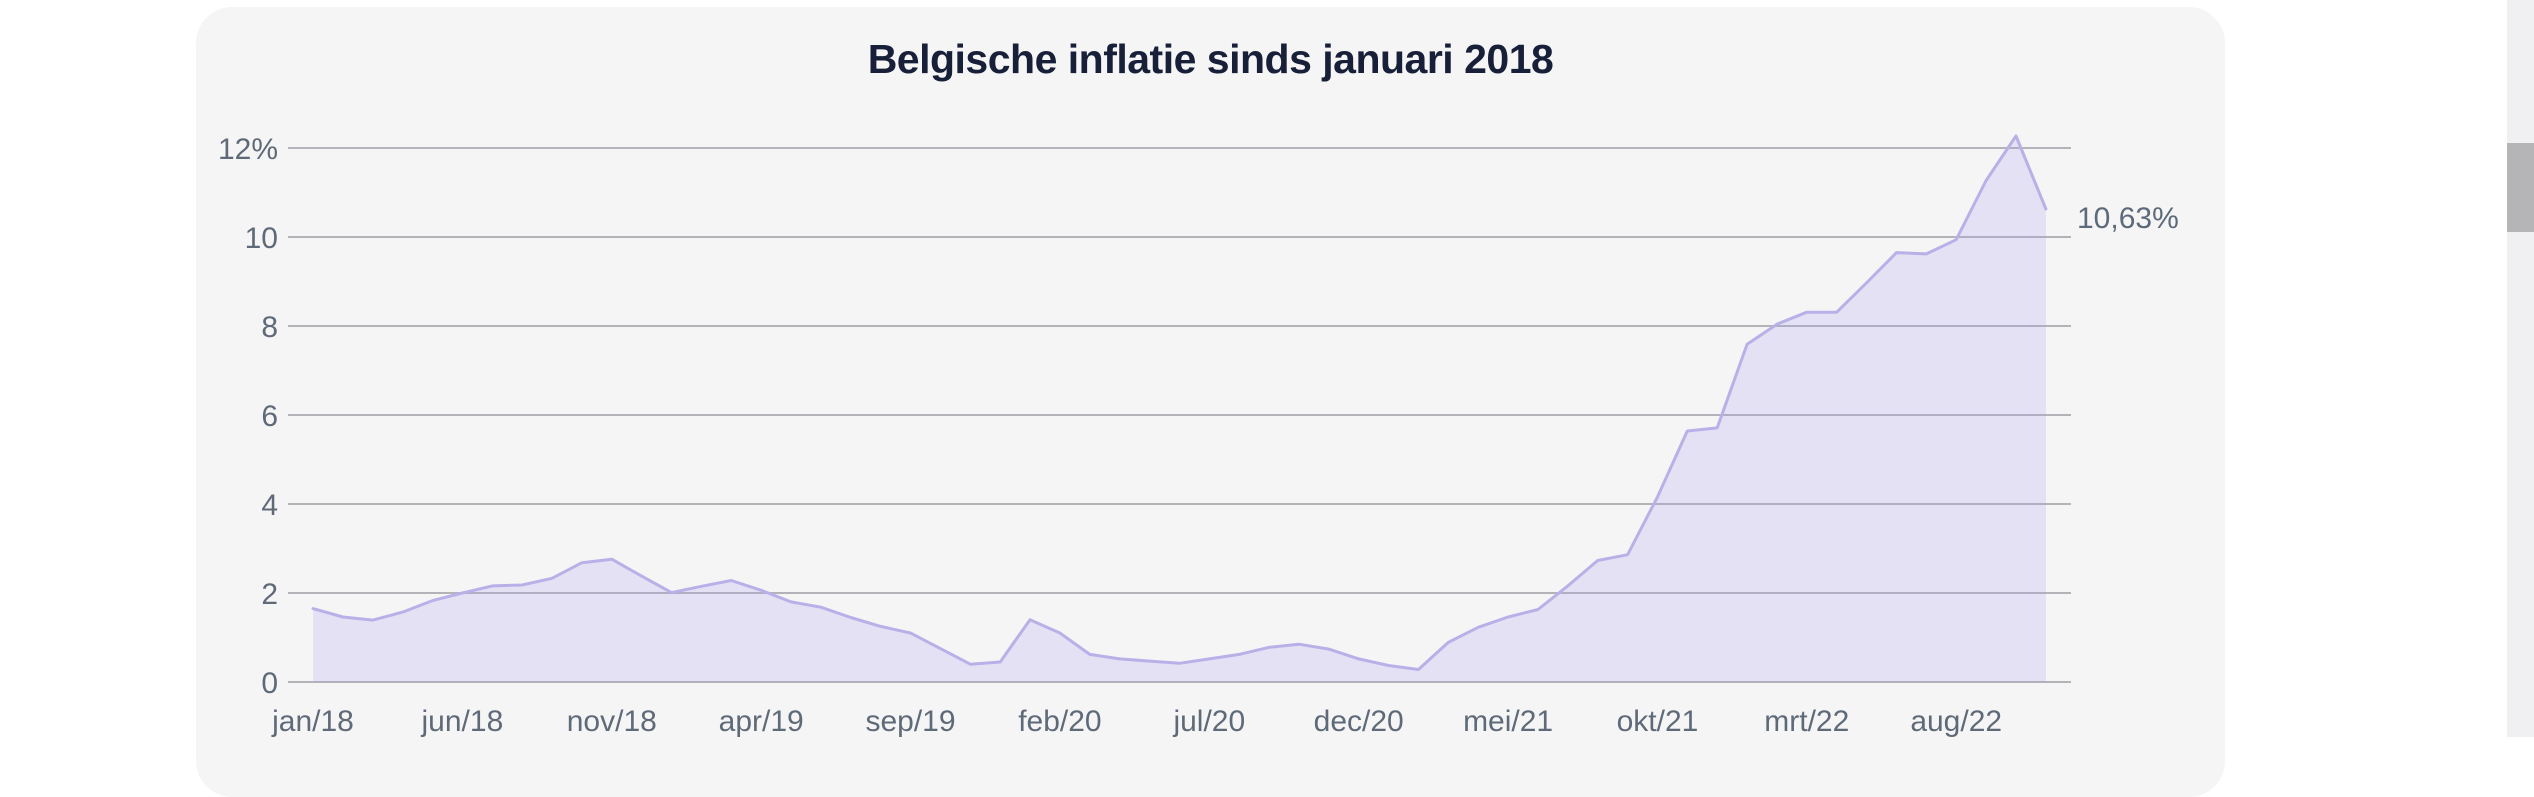 Image resolution: width=2534 pixels, height=797 pixels. I want to click on y-tick-label: 2, so click(269, 594).